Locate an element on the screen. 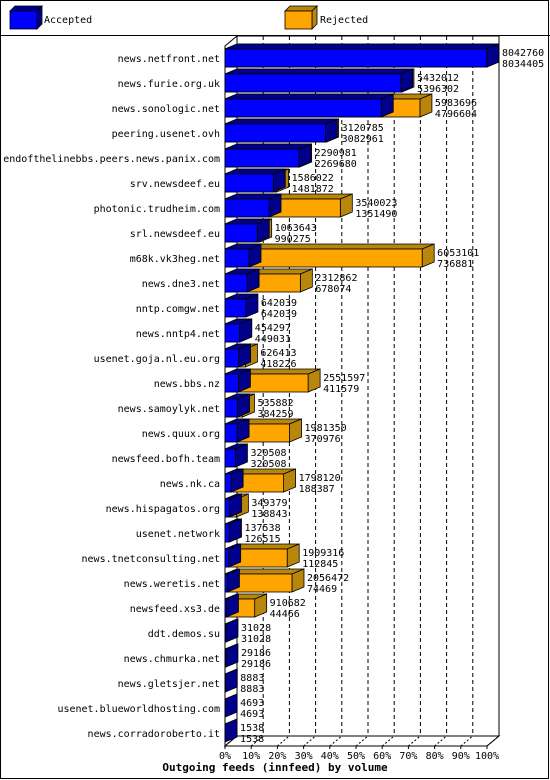 Image resolution: width=550 pixels, height=780 pixels. legend: Accepted Rejected is located at coordinates (188, 17).